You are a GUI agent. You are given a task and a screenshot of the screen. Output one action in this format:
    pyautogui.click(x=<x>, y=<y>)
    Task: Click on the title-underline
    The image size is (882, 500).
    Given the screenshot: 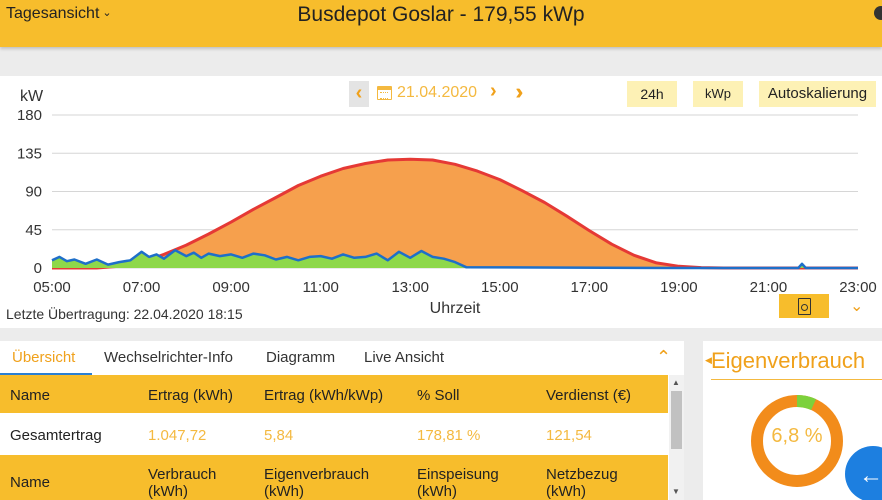 What is the action you would take?
    pyautogui.click(x=796, y=379)
    